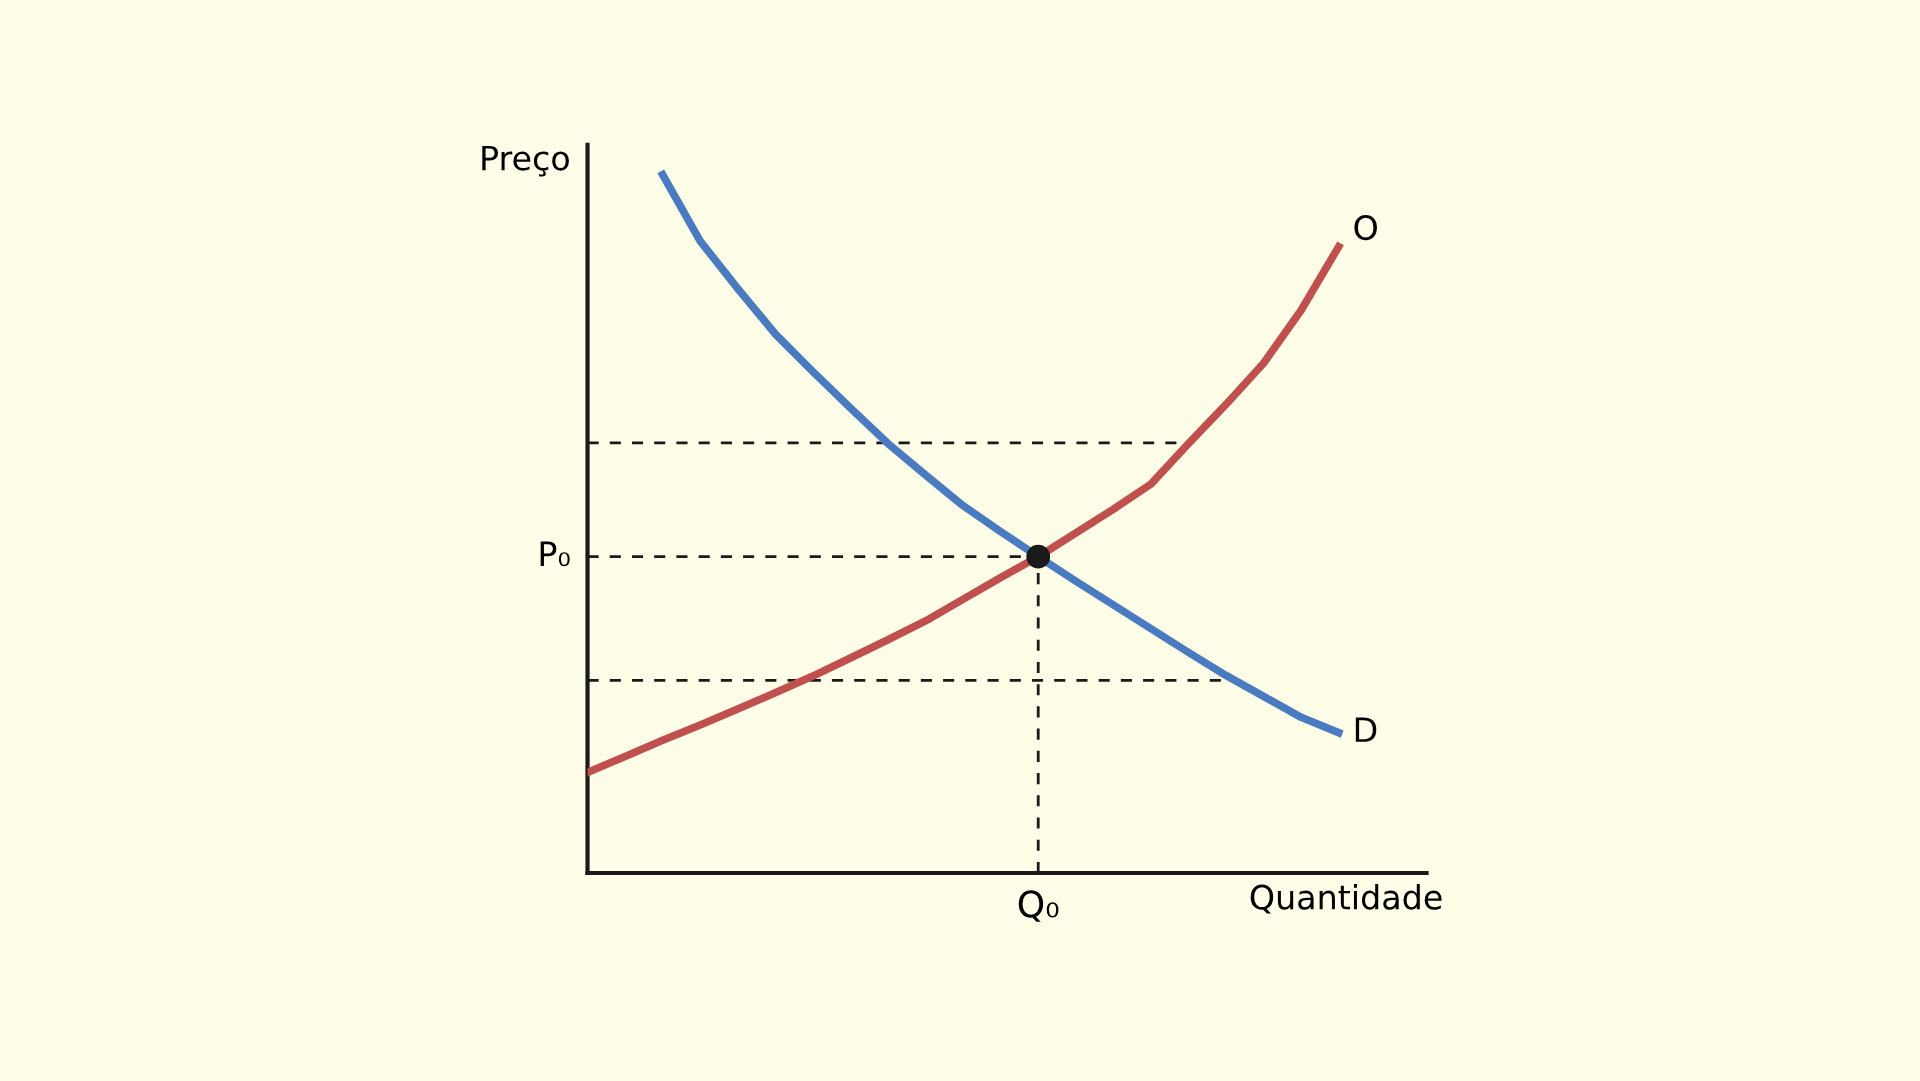 The image size is (1920, 1081). What do you see at coordinates (1366, 729) in the screenshot?
I see `series-label: D` at bounding box center [1366, 729].